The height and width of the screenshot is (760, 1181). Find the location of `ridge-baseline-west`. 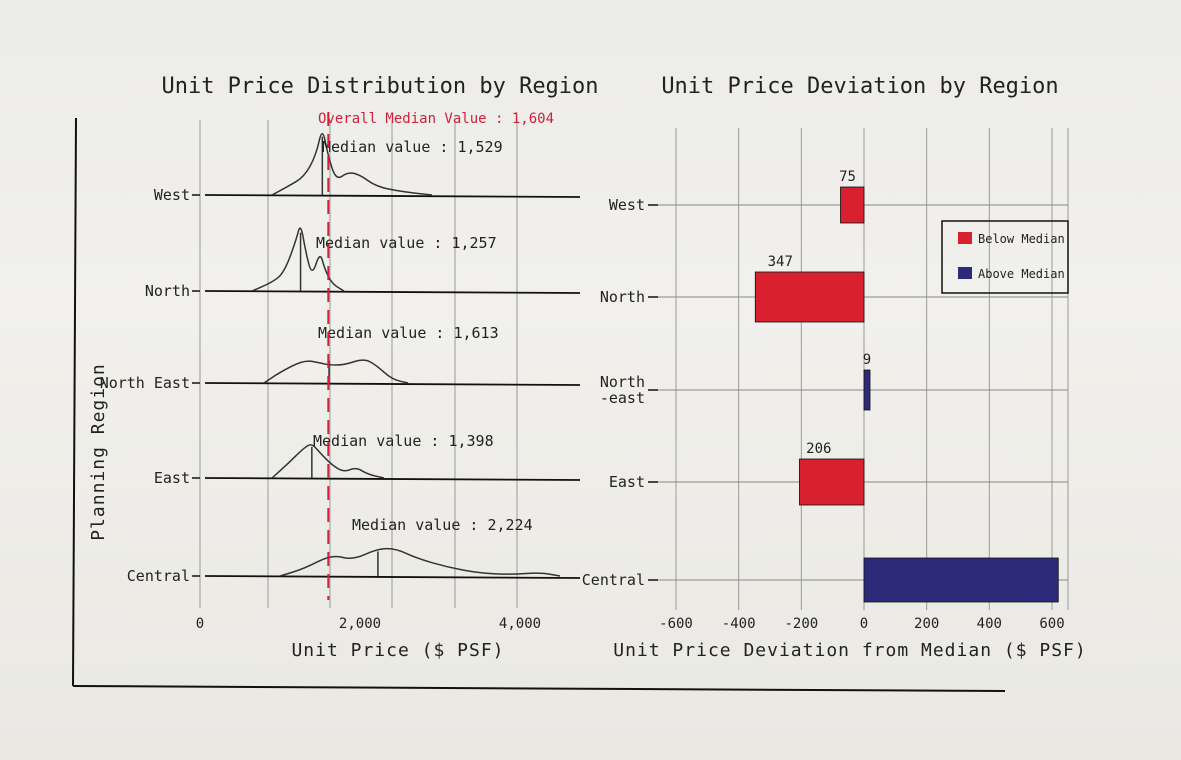

ridge-baseline-west is located at coordinates (392, 196).